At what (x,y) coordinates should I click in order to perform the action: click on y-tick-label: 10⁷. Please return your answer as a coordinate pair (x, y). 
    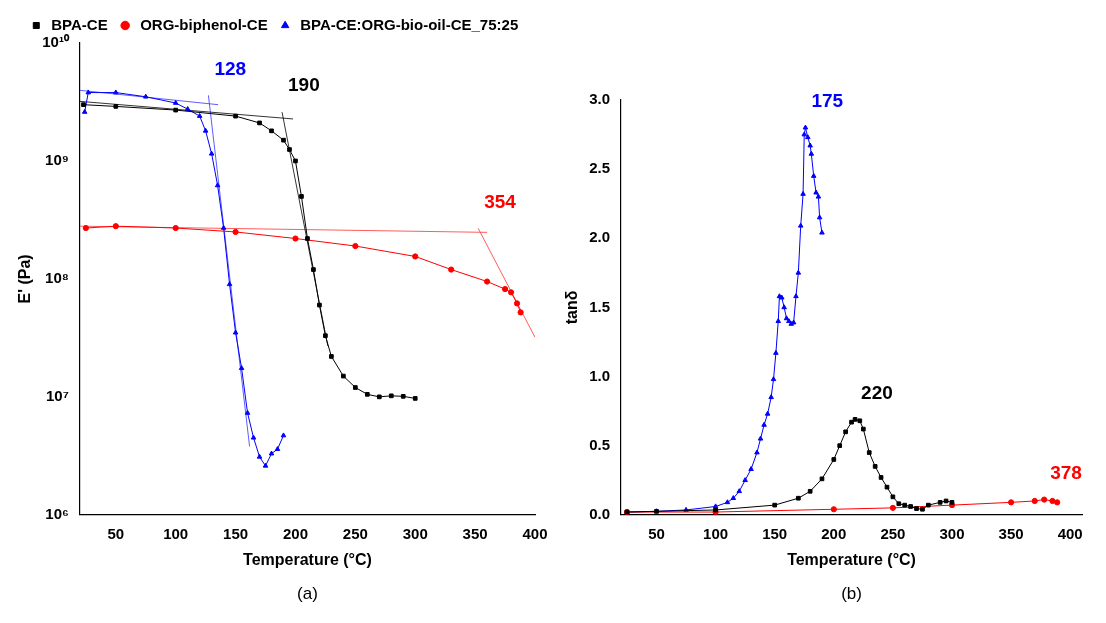
    Looking at the image, I should click on (57, 395).